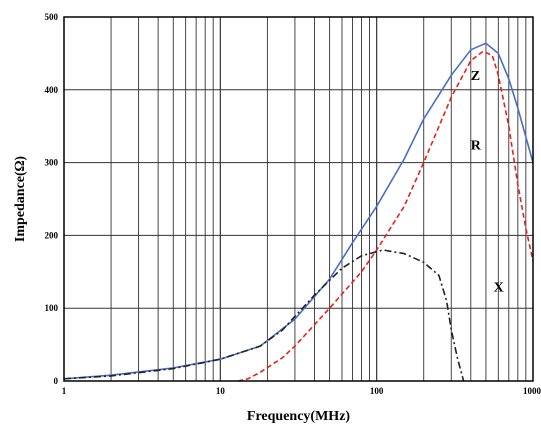 The image size is (541, 431). Describe the element at coordinates (52, 308) in the screenshot. I see `y-tick-label: 100` at that location.